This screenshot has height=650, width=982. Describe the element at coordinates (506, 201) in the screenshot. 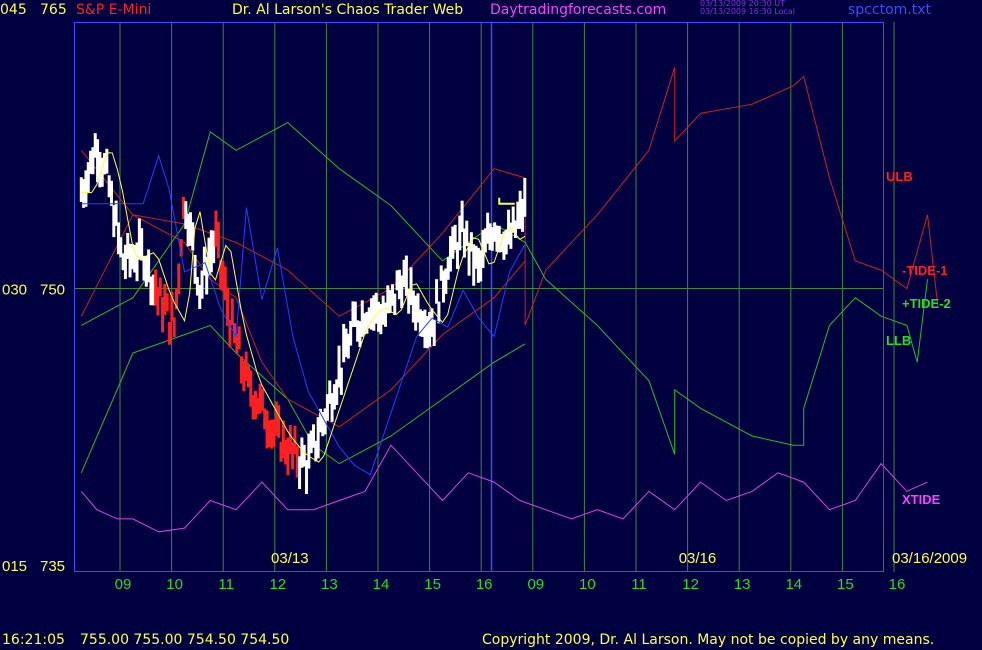

I see `current-price-marker` at that location.